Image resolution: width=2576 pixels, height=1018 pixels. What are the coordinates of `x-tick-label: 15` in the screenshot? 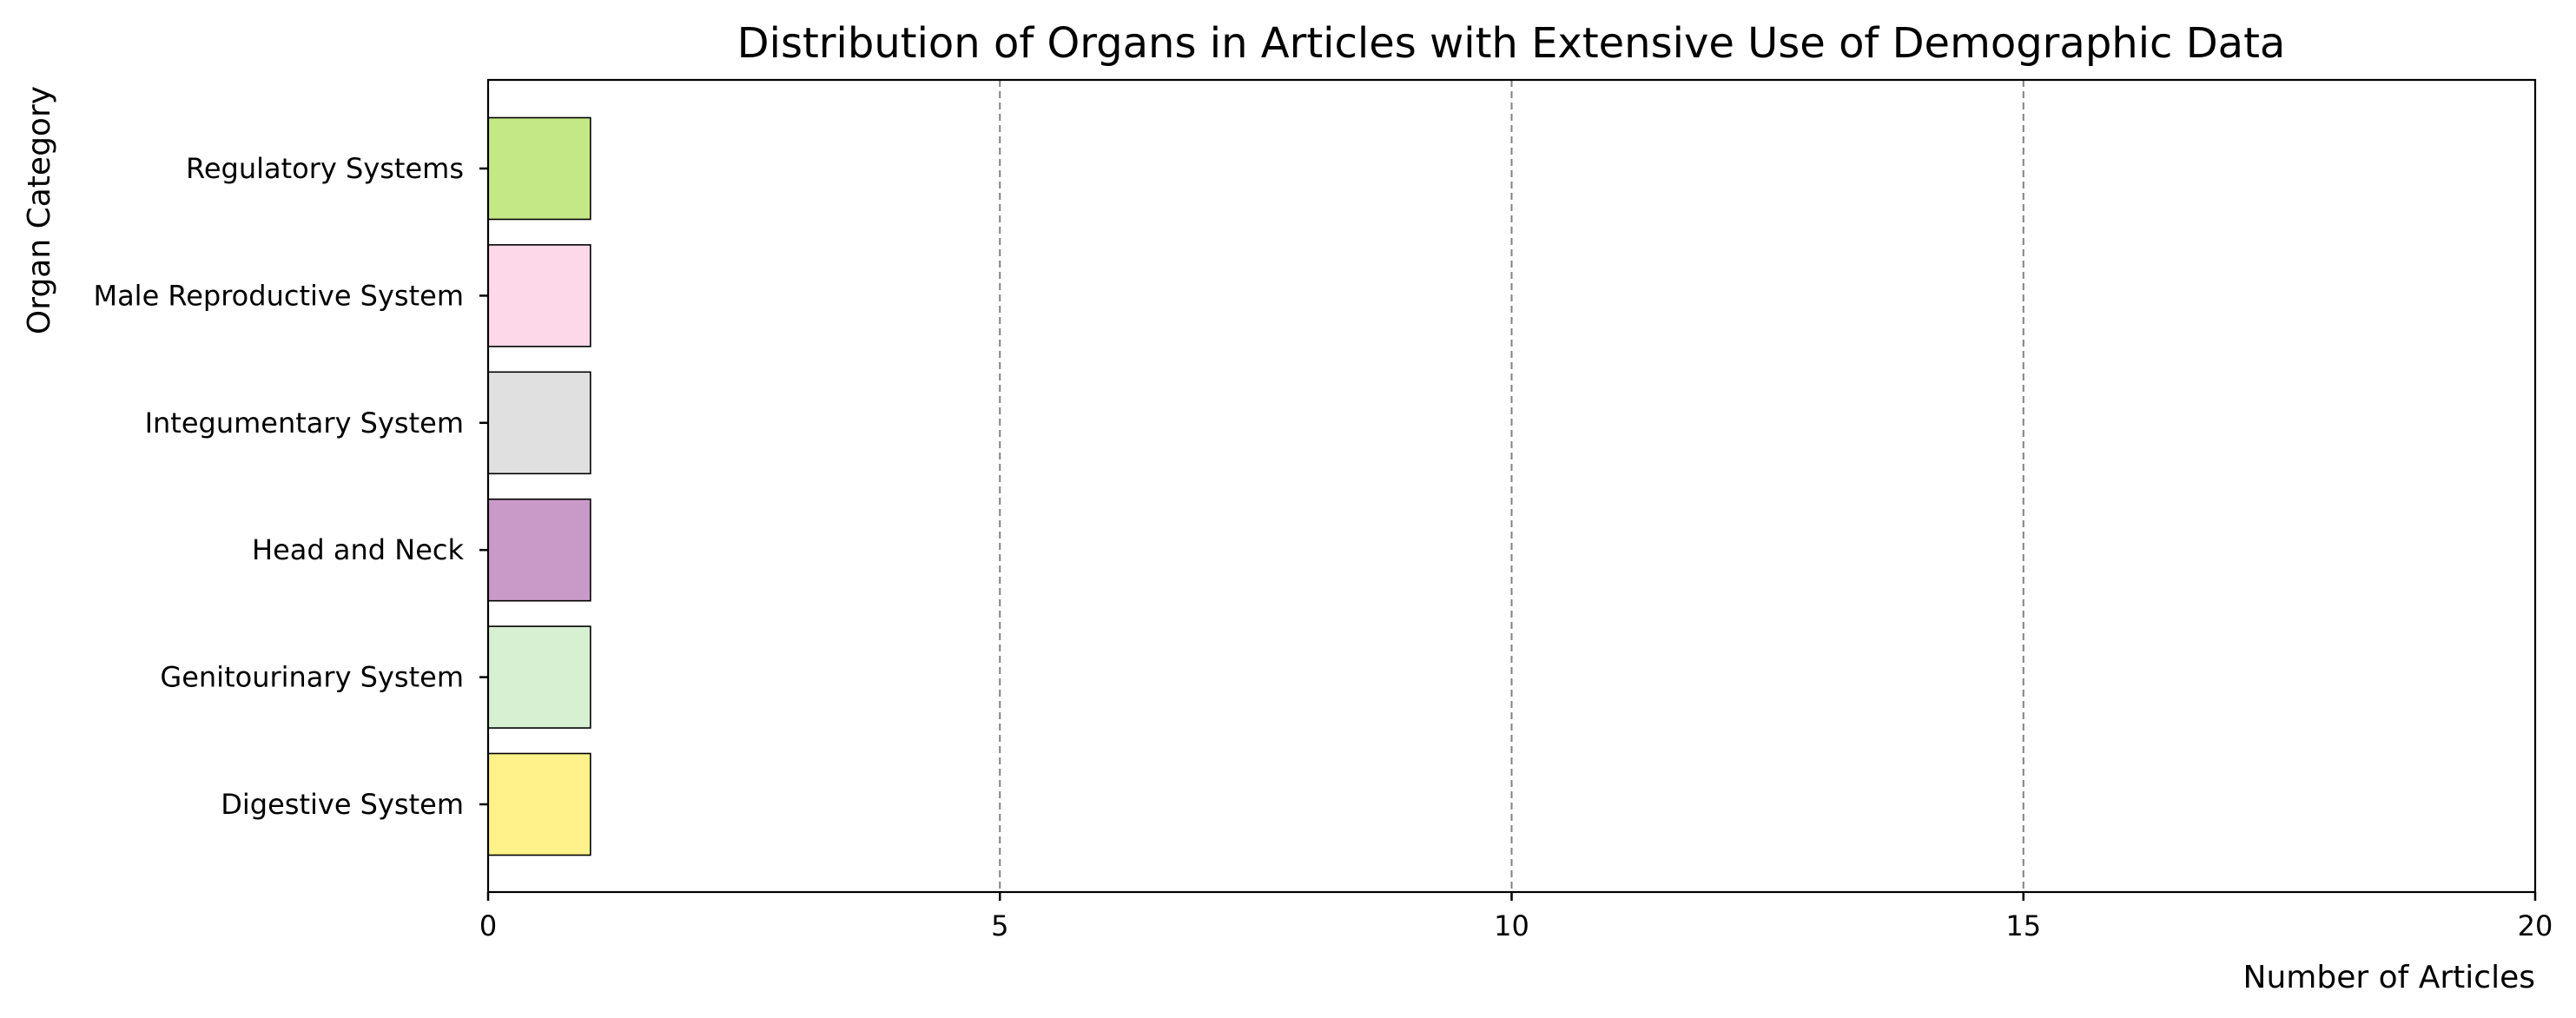 It's located at (2023, 925).